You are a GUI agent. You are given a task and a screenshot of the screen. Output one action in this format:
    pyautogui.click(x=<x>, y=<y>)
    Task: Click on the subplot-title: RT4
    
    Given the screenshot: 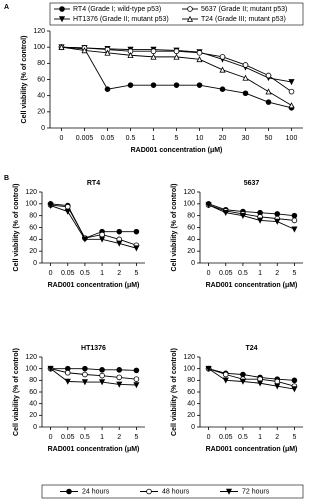 What is the action you would take?
    pyautogui.click(x=93, y=183)
    